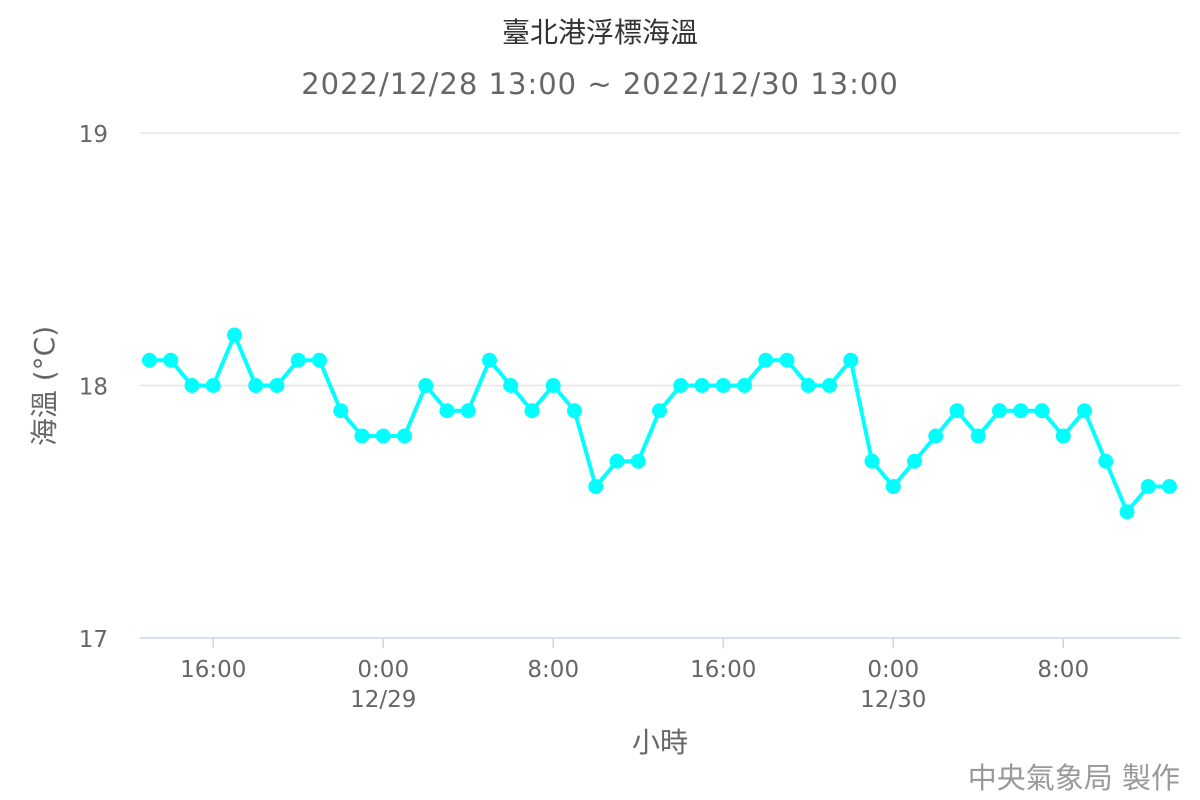 The image size is (1200, 800). I want to click on y-axis: 17 18 19, so click(93, 387).